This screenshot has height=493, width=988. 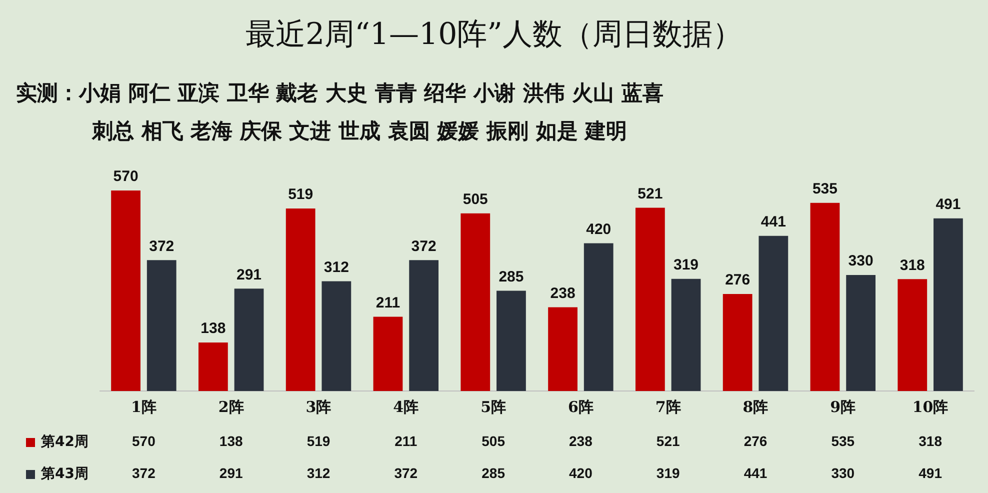 What do you see at coordinates (825, 189) in the screenshot?
I see `annotation: 535` at bounding box center [825, 189].